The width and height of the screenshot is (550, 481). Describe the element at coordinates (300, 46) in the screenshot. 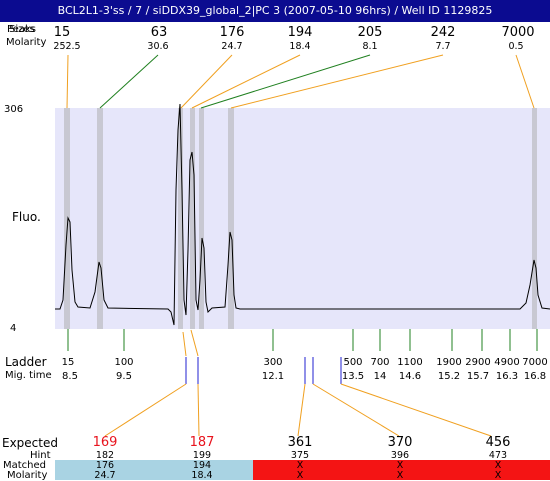

I see `peak-molarity-value: 18.4` at that location.